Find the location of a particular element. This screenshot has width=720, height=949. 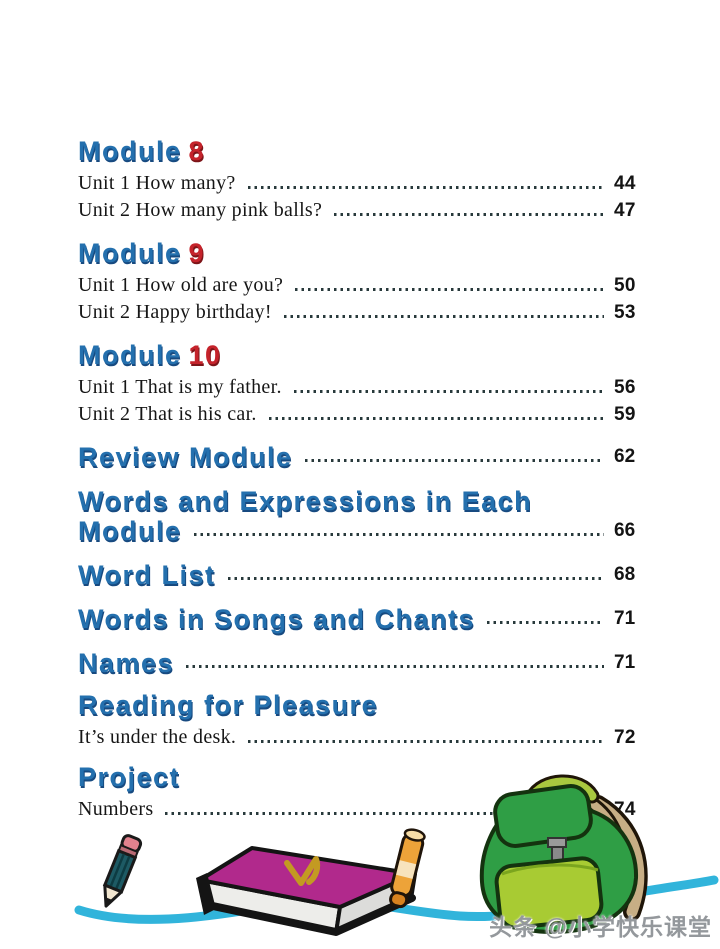

toc-entry: Unit 1 How many? 44 is located at coordinates (359, 183).